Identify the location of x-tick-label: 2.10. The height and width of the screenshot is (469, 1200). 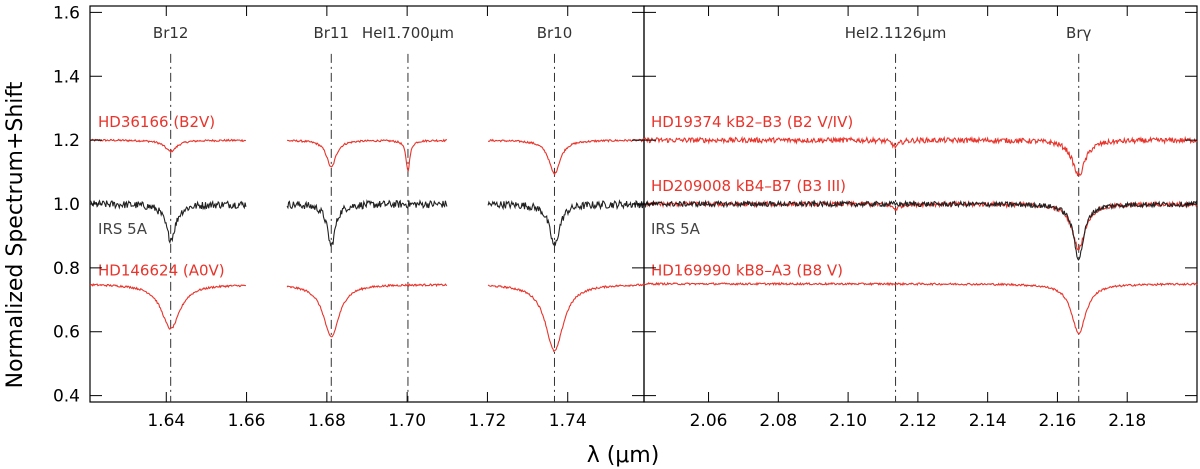
(848, 421).